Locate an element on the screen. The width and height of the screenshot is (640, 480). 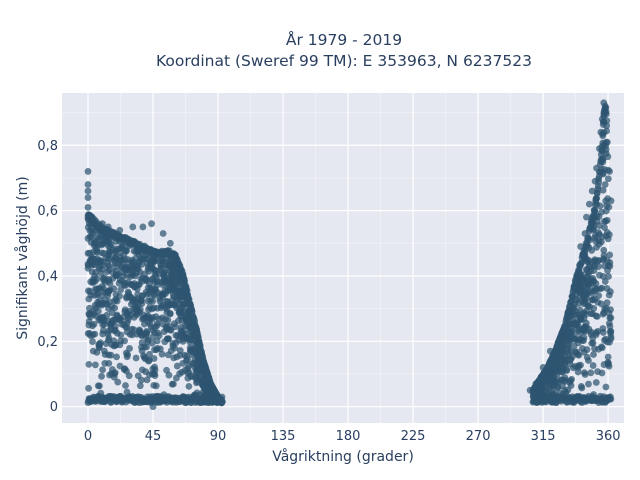
x-axis-title: Vågriktning (grader) is located at coordinates (343, 456).